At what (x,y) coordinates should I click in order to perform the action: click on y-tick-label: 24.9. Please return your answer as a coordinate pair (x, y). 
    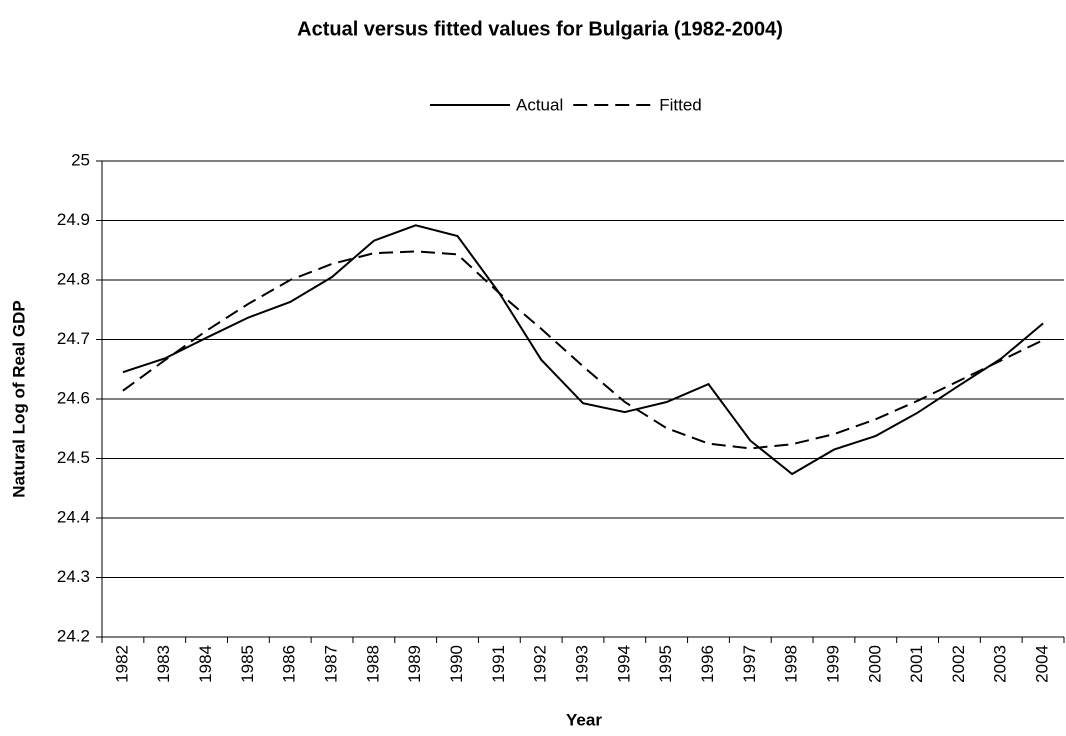
    Looking at the image, I should click on (73, 219).